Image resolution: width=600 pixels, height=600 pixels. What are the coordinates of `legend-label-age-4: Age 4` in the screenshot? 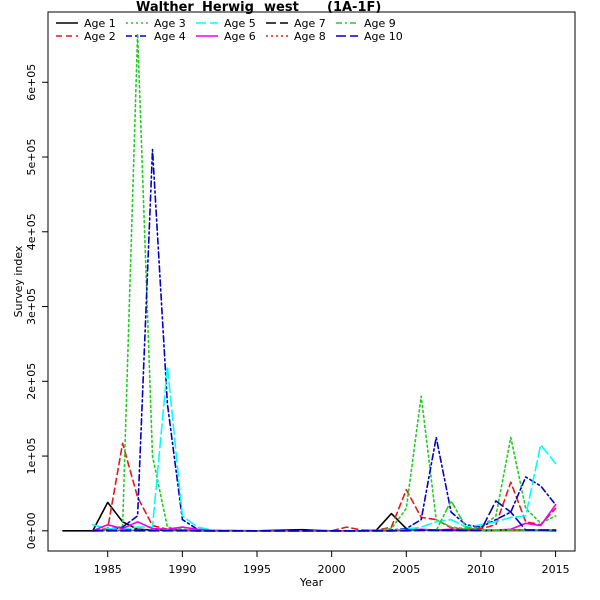 It's located at (170, 36).